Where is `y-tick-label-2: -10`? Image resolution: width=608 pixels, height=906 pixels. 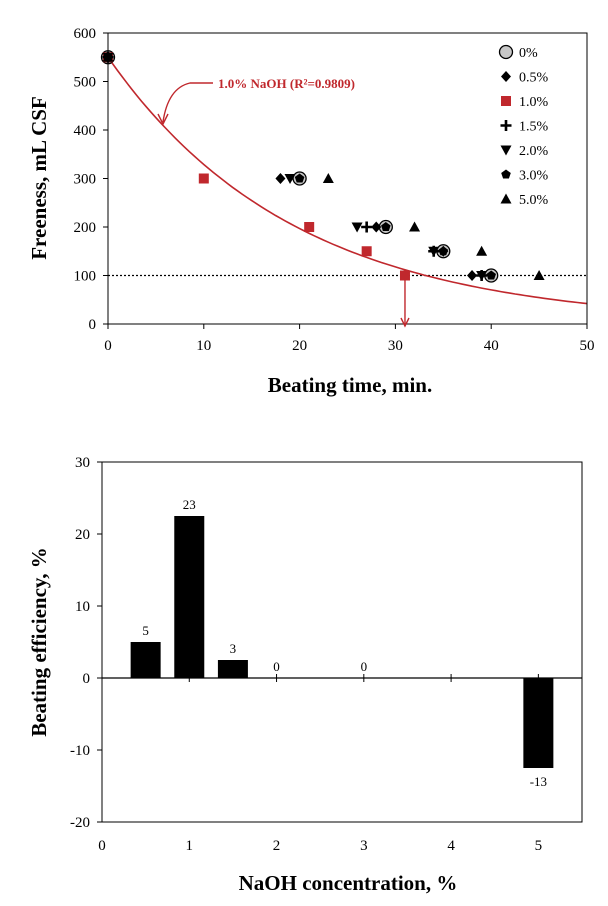
y-tick-label-2: -10 is located at coordinates (80, 751).